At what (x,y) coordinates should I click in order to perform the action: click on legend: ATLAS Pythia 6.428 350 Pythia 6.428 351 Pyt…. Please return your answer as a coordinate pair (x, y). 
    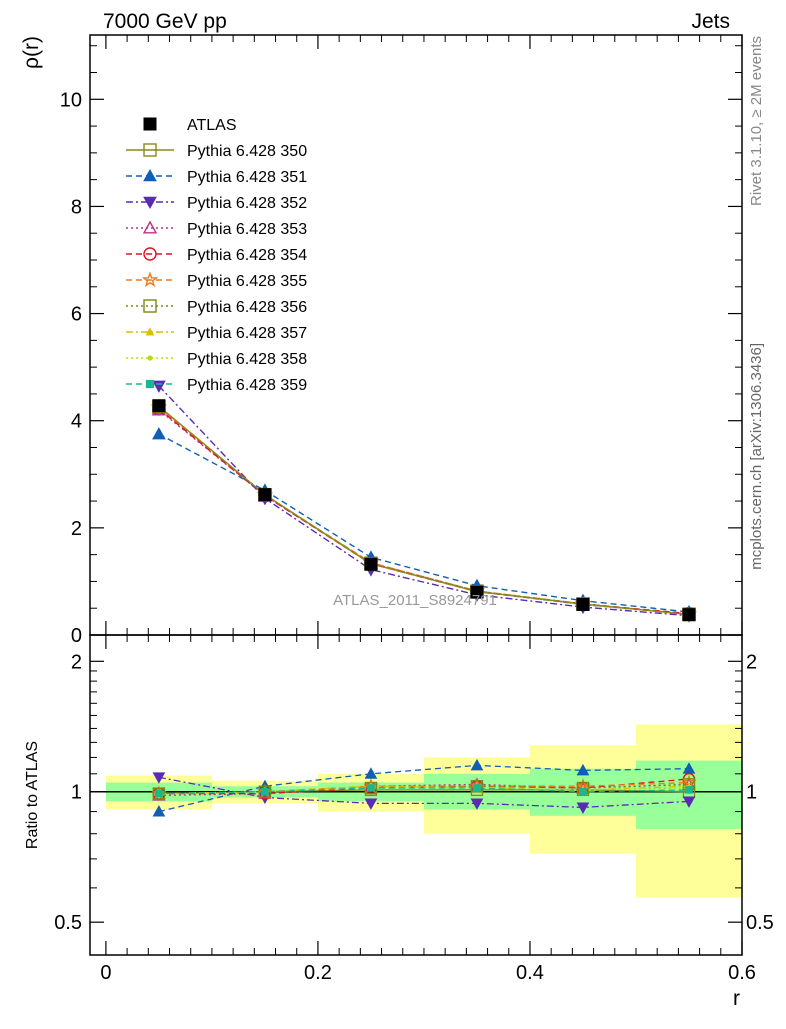
    Looking at the image, I should click on (216, 255).